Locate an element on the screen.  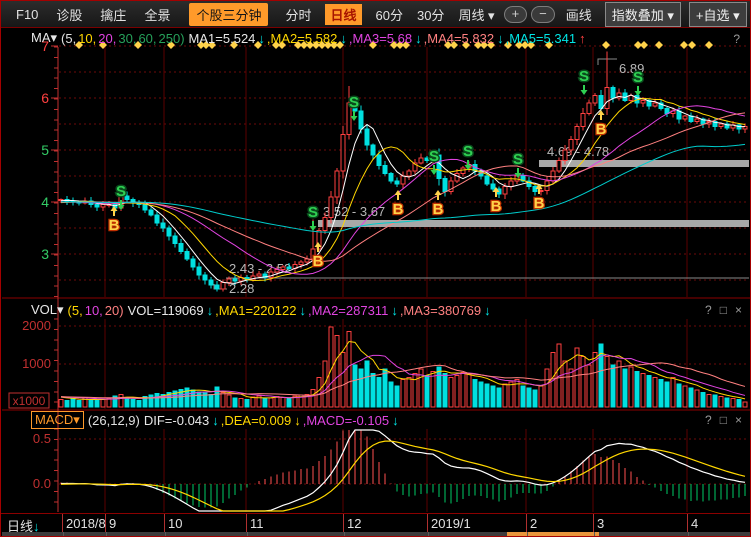
indicator-value: ,MA2=5.582 is located at coordinates (302, 38).